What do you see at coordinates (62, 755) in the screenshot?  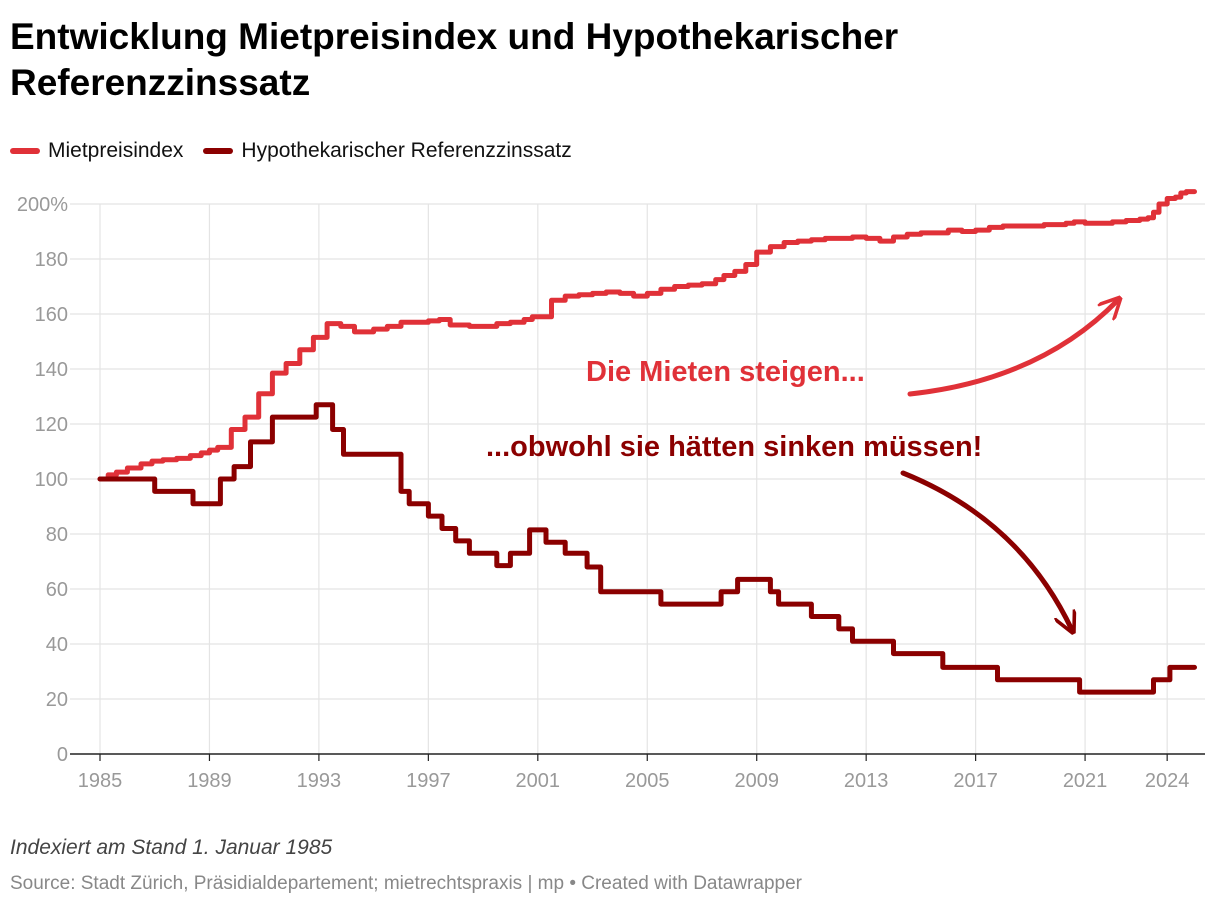 I see `y-tick-label-0: 0` at bounding box center [62, 755].